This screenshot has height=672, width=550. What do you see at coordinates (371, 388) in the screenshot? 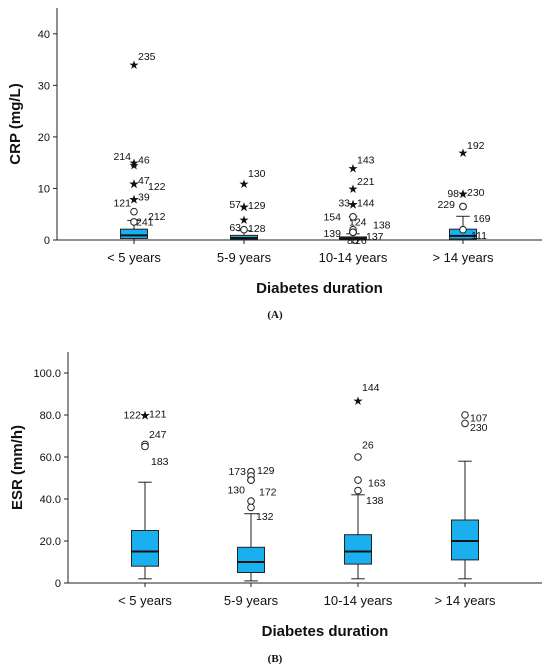
I see `panel-b-outlier-label: 144` at bounding box center [371, 388].